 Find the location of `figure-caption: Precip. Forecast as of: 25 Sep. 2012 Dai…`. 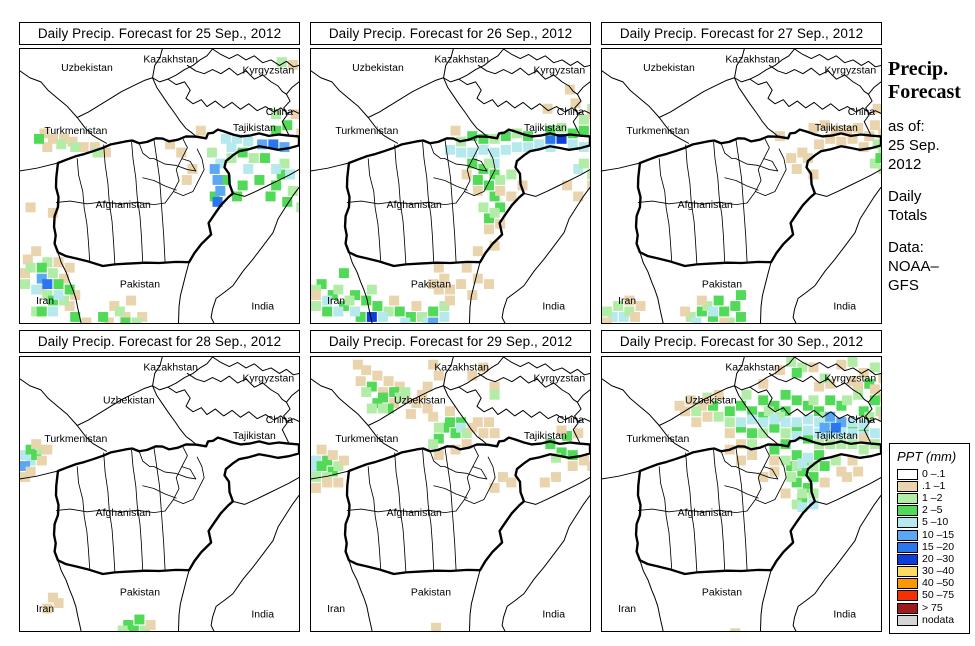

figure-caption: Precip. Forecast as of: 25 Sep. 2012 Dai… is located at coordinates (931, 176).